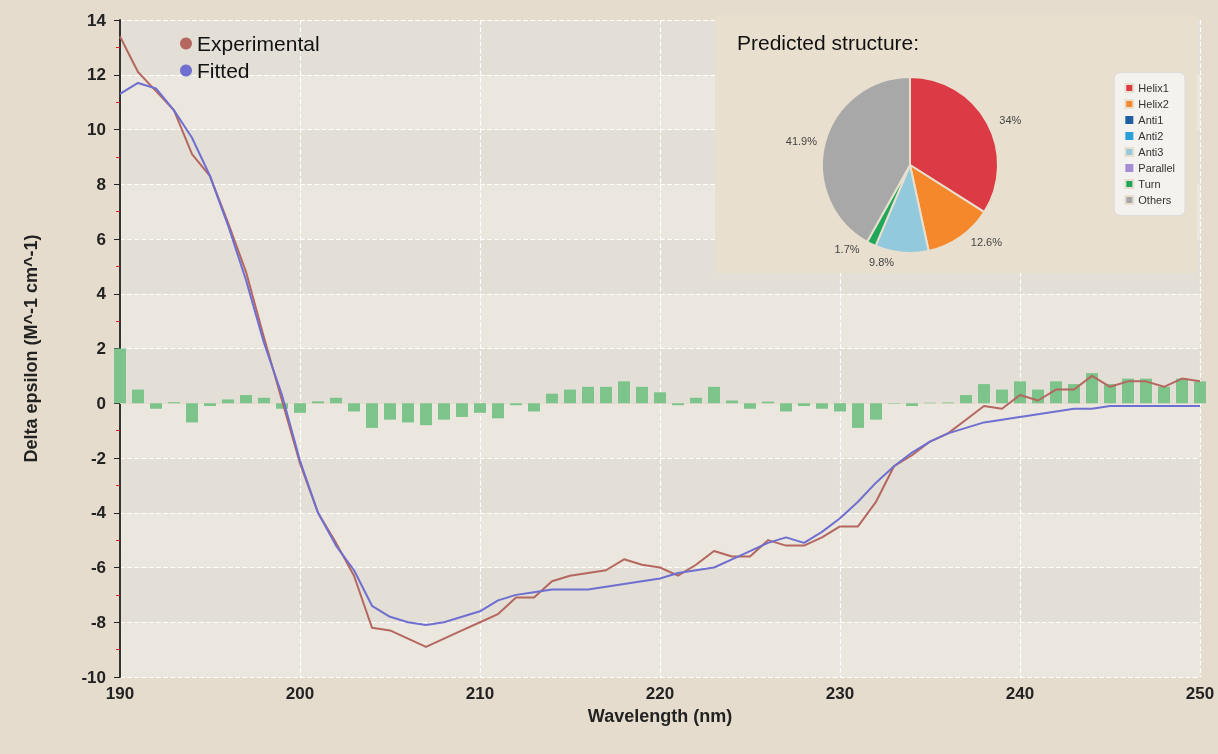 The image size is (1218, 754). What do you see at coordinates (1010, 119) in the screenshot?
I see `data-label: 34%` at bounding box center [1010, 119].